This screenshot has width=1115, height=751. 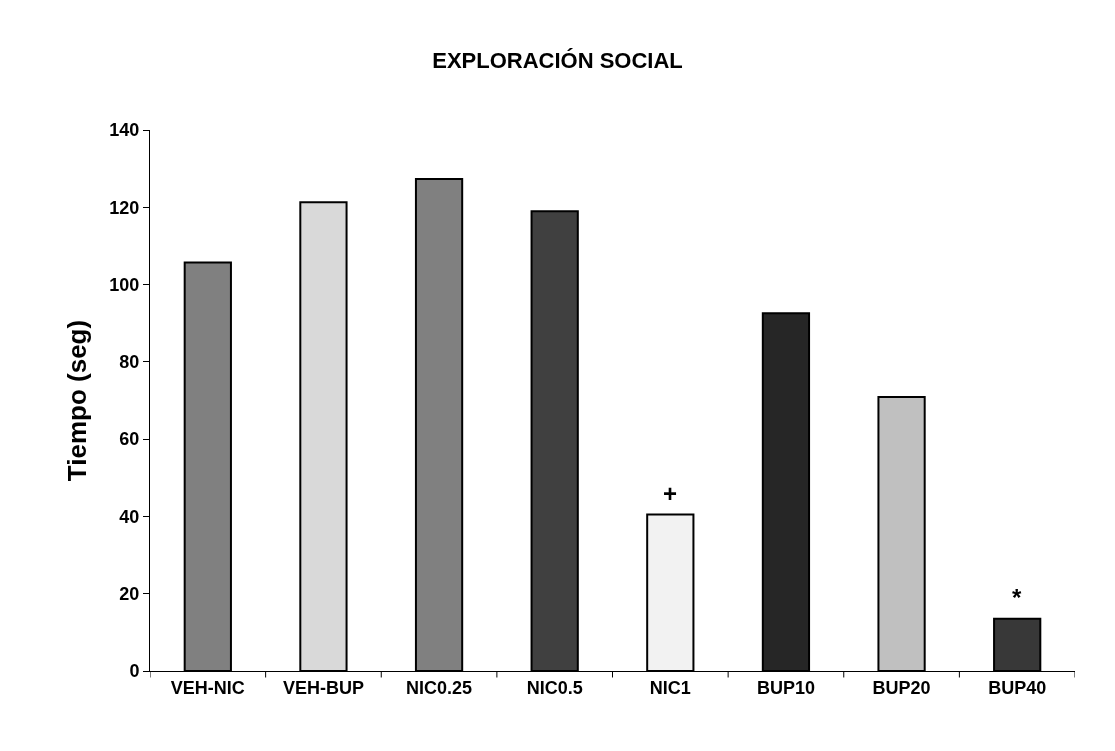 I want to click on x-tick-label: BUP40, so click(x=1017, y=687).